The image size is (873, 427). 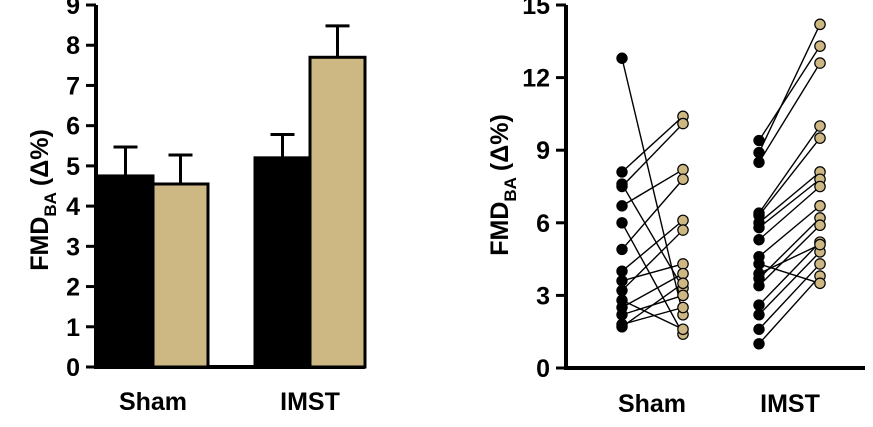 I want to click on bar-y-tick-label: 5, so click(x=73, y=167).